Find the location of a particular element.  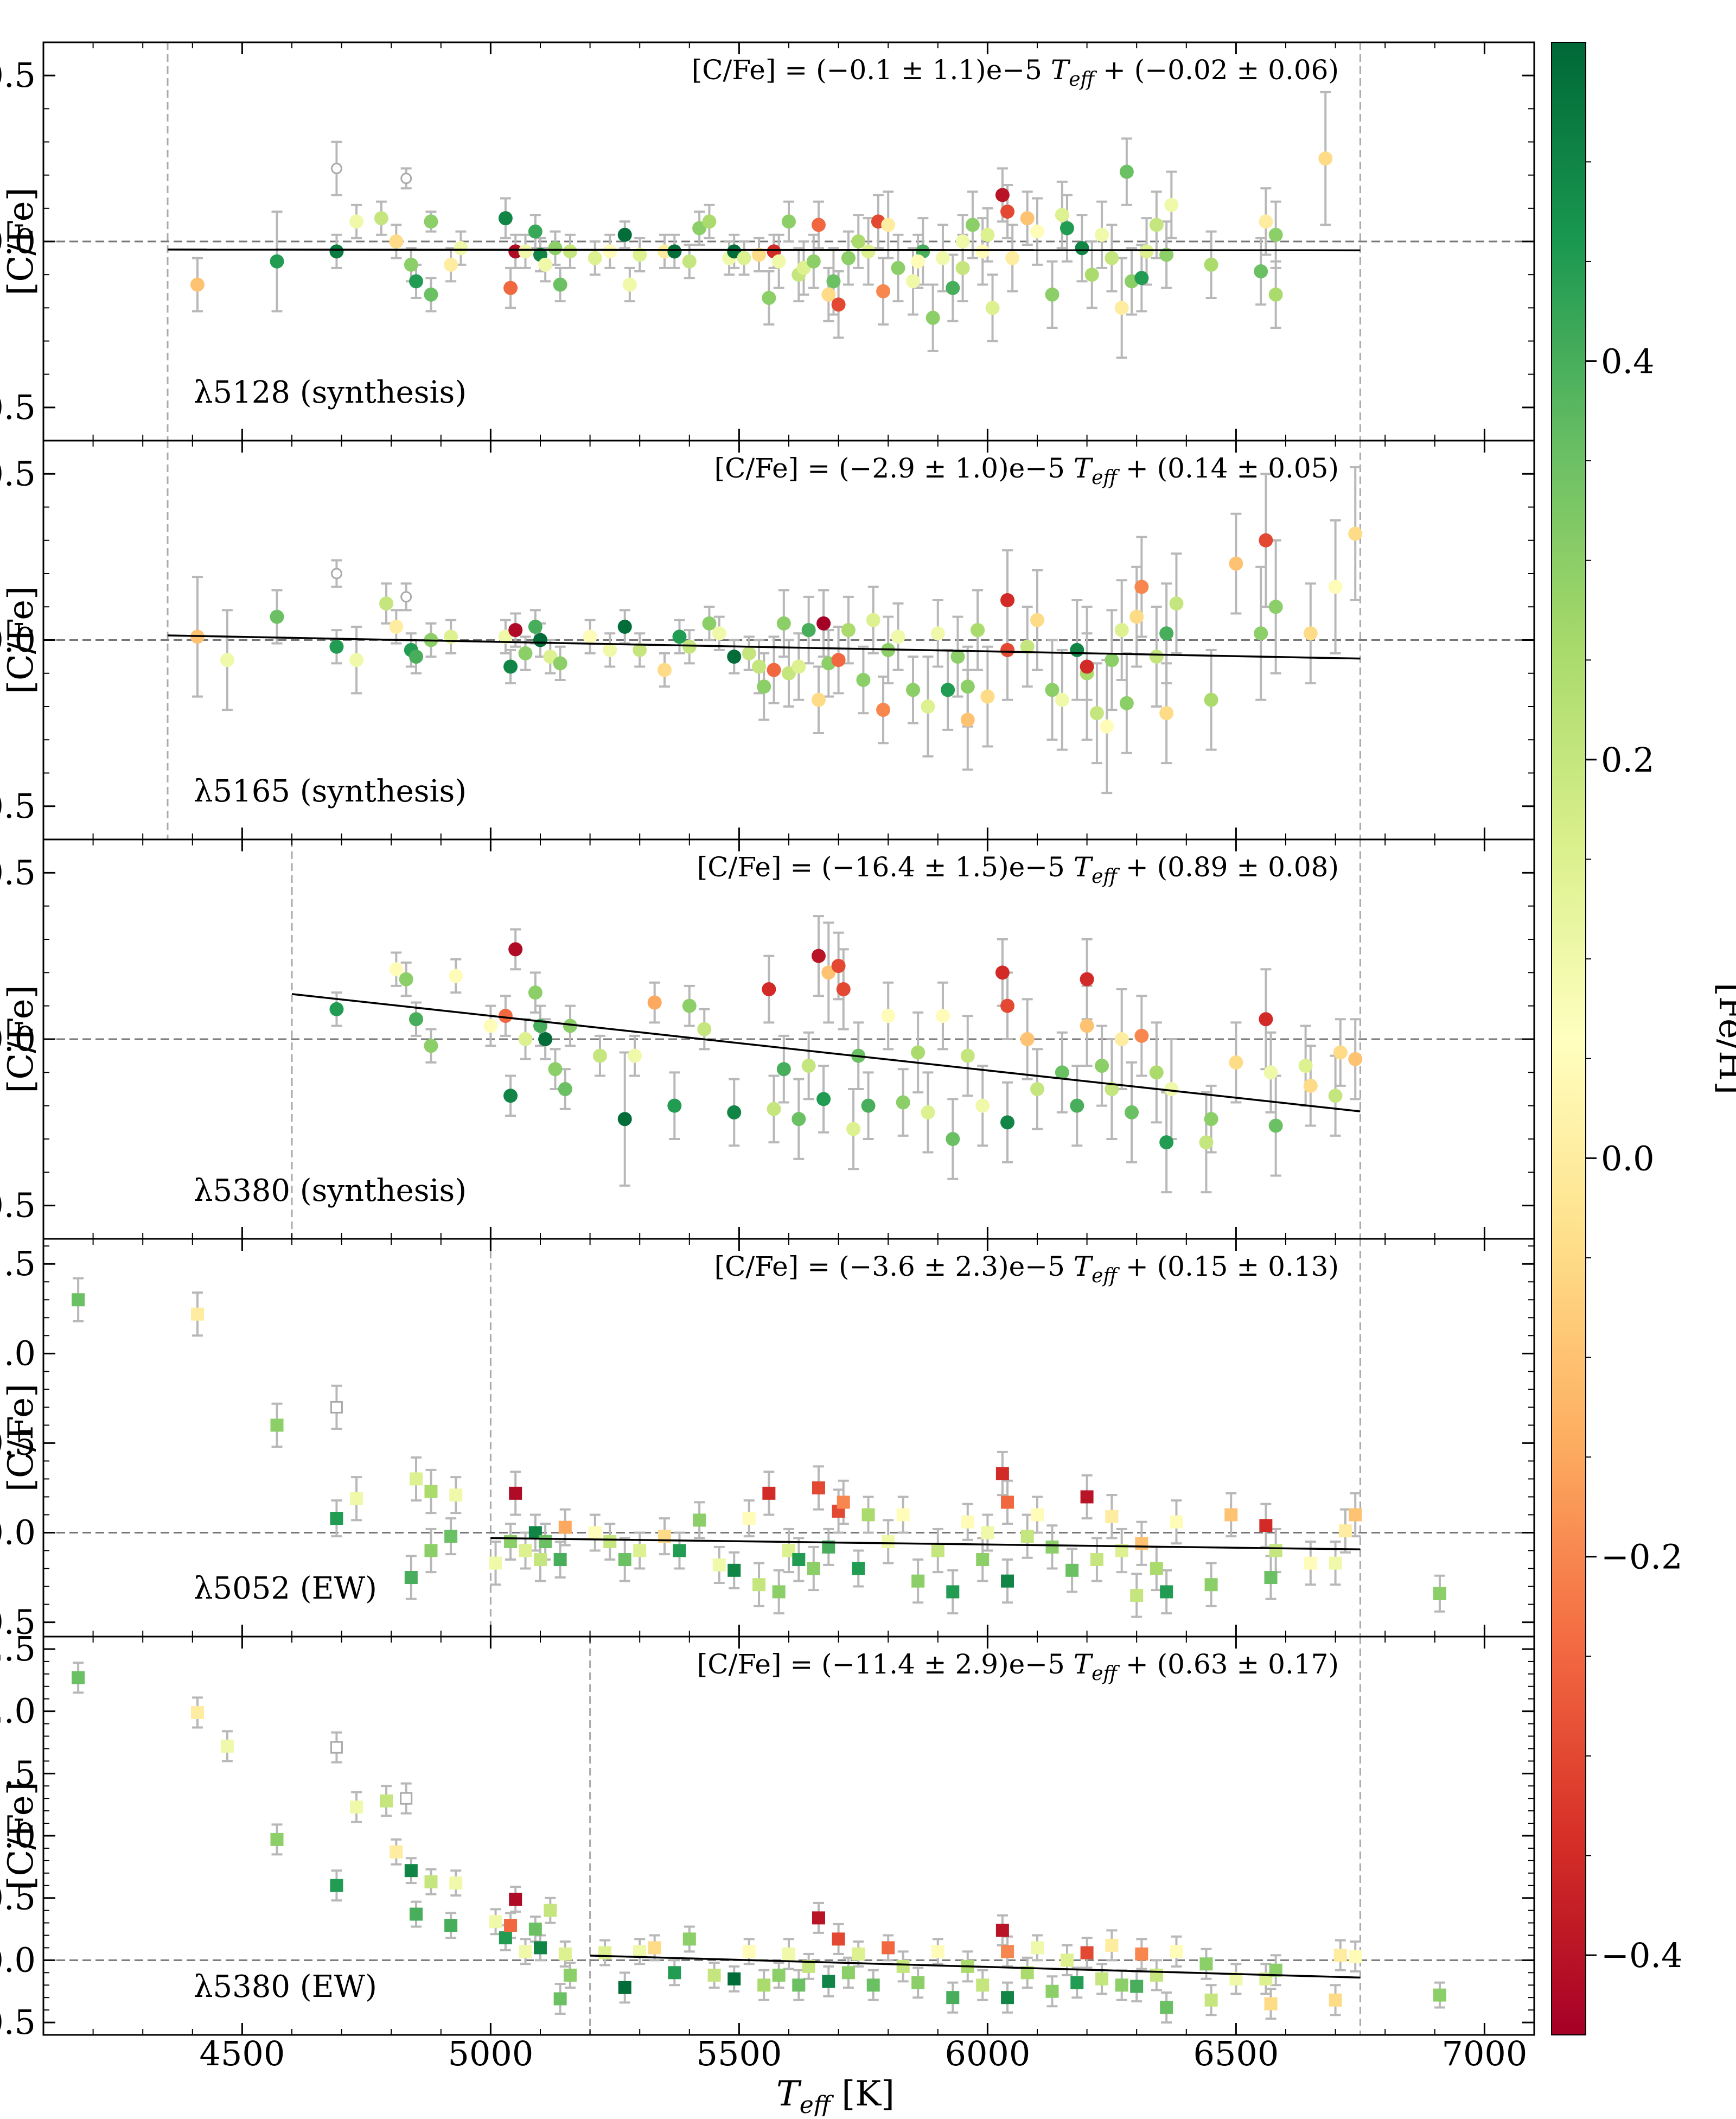

y-axis-title: [C/Fe] is located at coordinates (21, 1039).